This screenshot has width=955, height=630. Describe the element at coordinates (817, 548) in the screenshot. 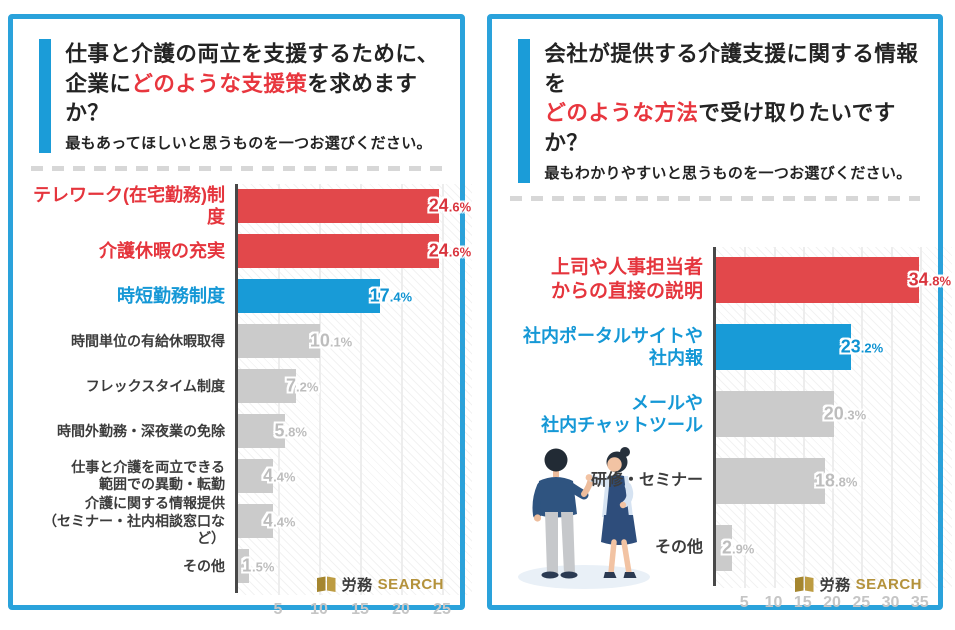

I see `bar-zone: 2.9%` at that location.